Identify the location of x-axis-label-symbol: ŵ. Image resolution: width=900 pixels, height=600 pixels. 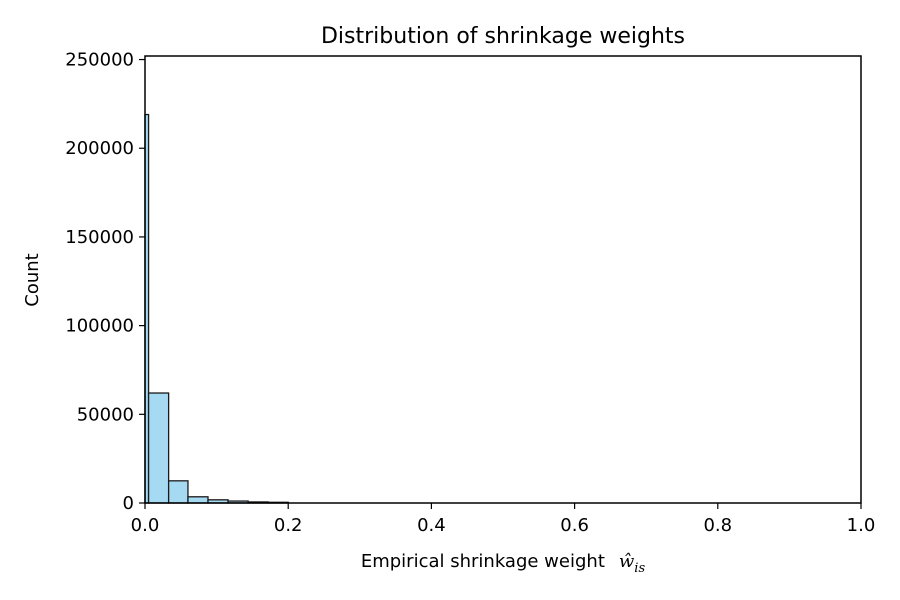
(627, 561).